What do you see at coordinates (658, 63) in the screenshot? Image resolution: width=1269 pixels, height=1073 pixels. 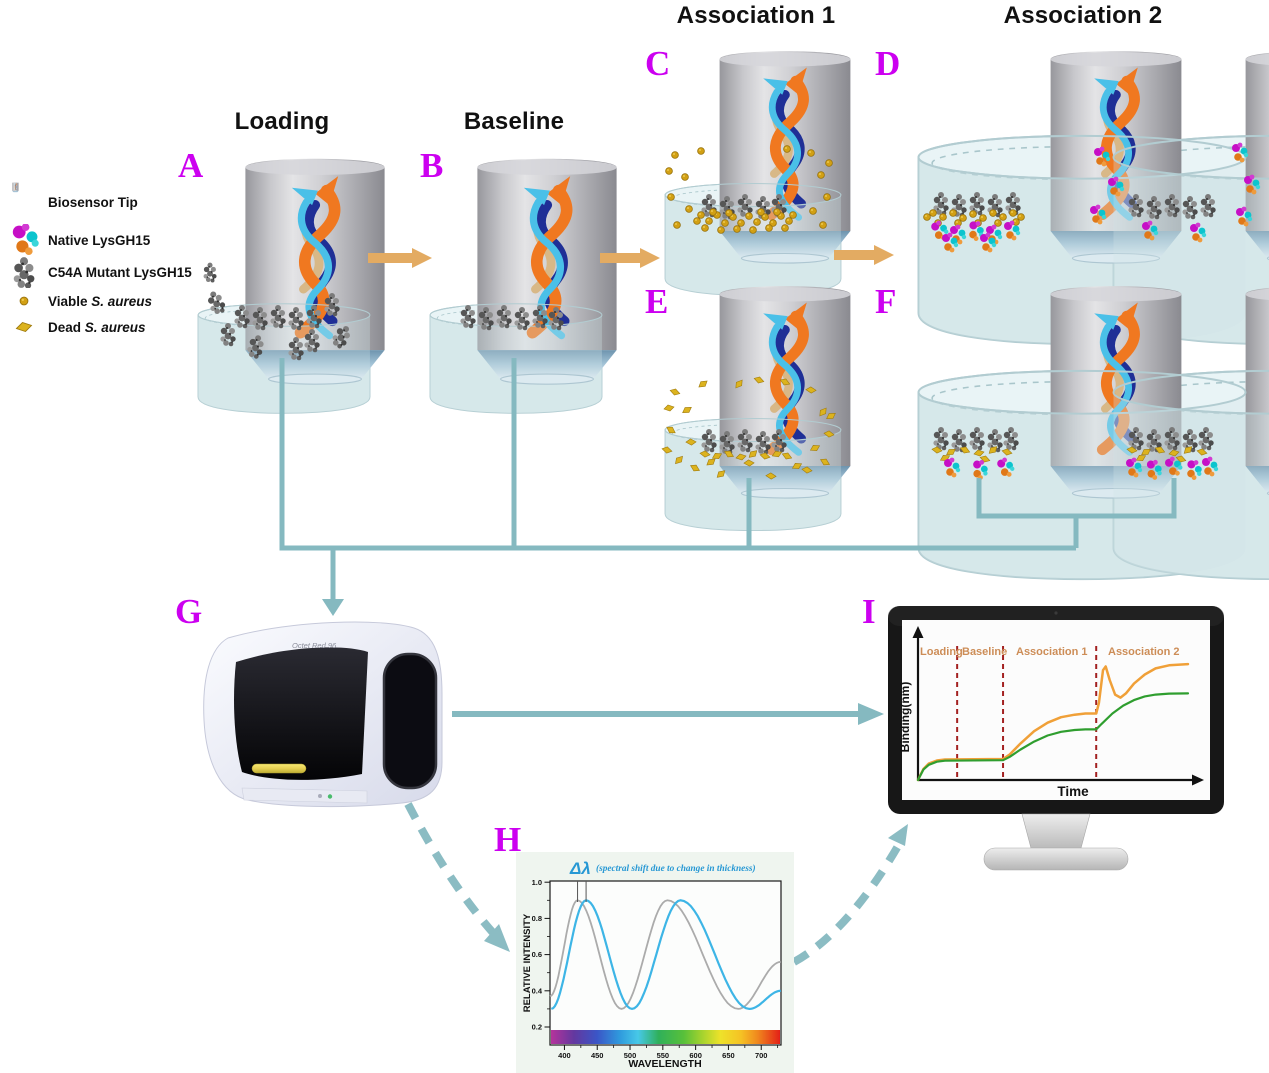 I see `panel-letter-c: C` at bounding box center [658, 63].